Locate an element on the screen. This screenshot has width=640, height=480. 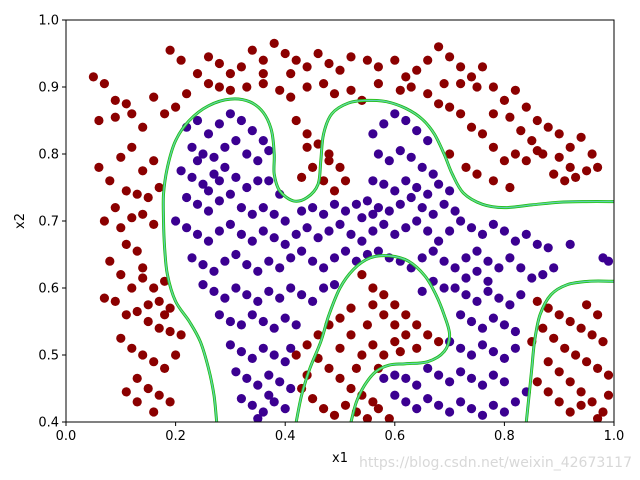
y-axis: 0.4 0.5 0.6 0.7 0.8 0.9 1.0 is located at coordinates (52, 222).